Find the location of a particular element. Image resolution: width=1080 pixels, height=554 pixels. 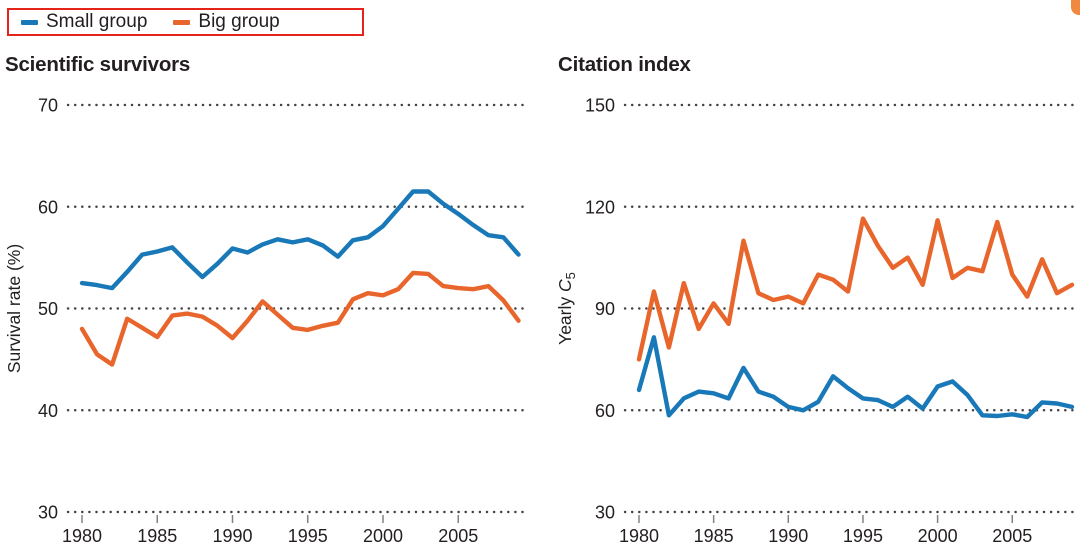

legend-label-small-group: Small group is located at coordinates (97, 21).